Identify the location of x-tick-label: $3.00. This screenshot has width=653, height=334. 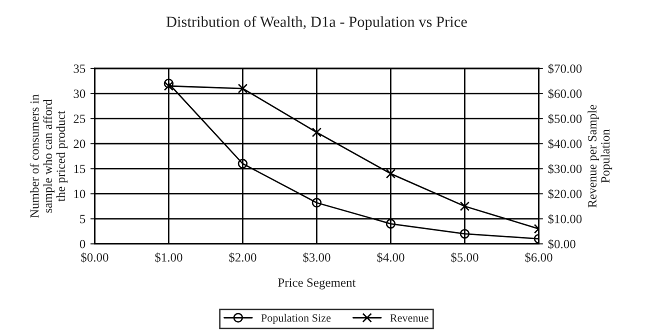
(316, 257).